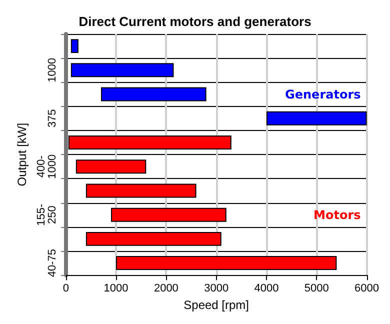 The image size is (390, 324). Describe the element at coordinates (367, 288) in the screenshot. I see `x-tick-label: 6000` at that location.